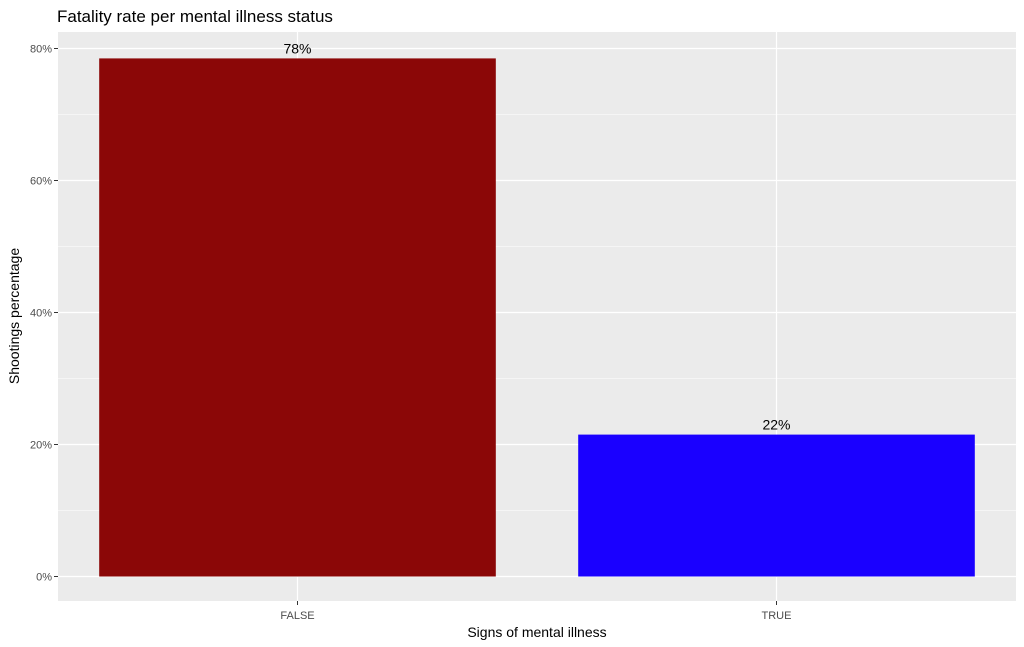 This screenshot has width=1024, height=647. What do you see at coordinates (776, 505) in the screenshot?
I see `bar-true` at bounding box center [776, 505].